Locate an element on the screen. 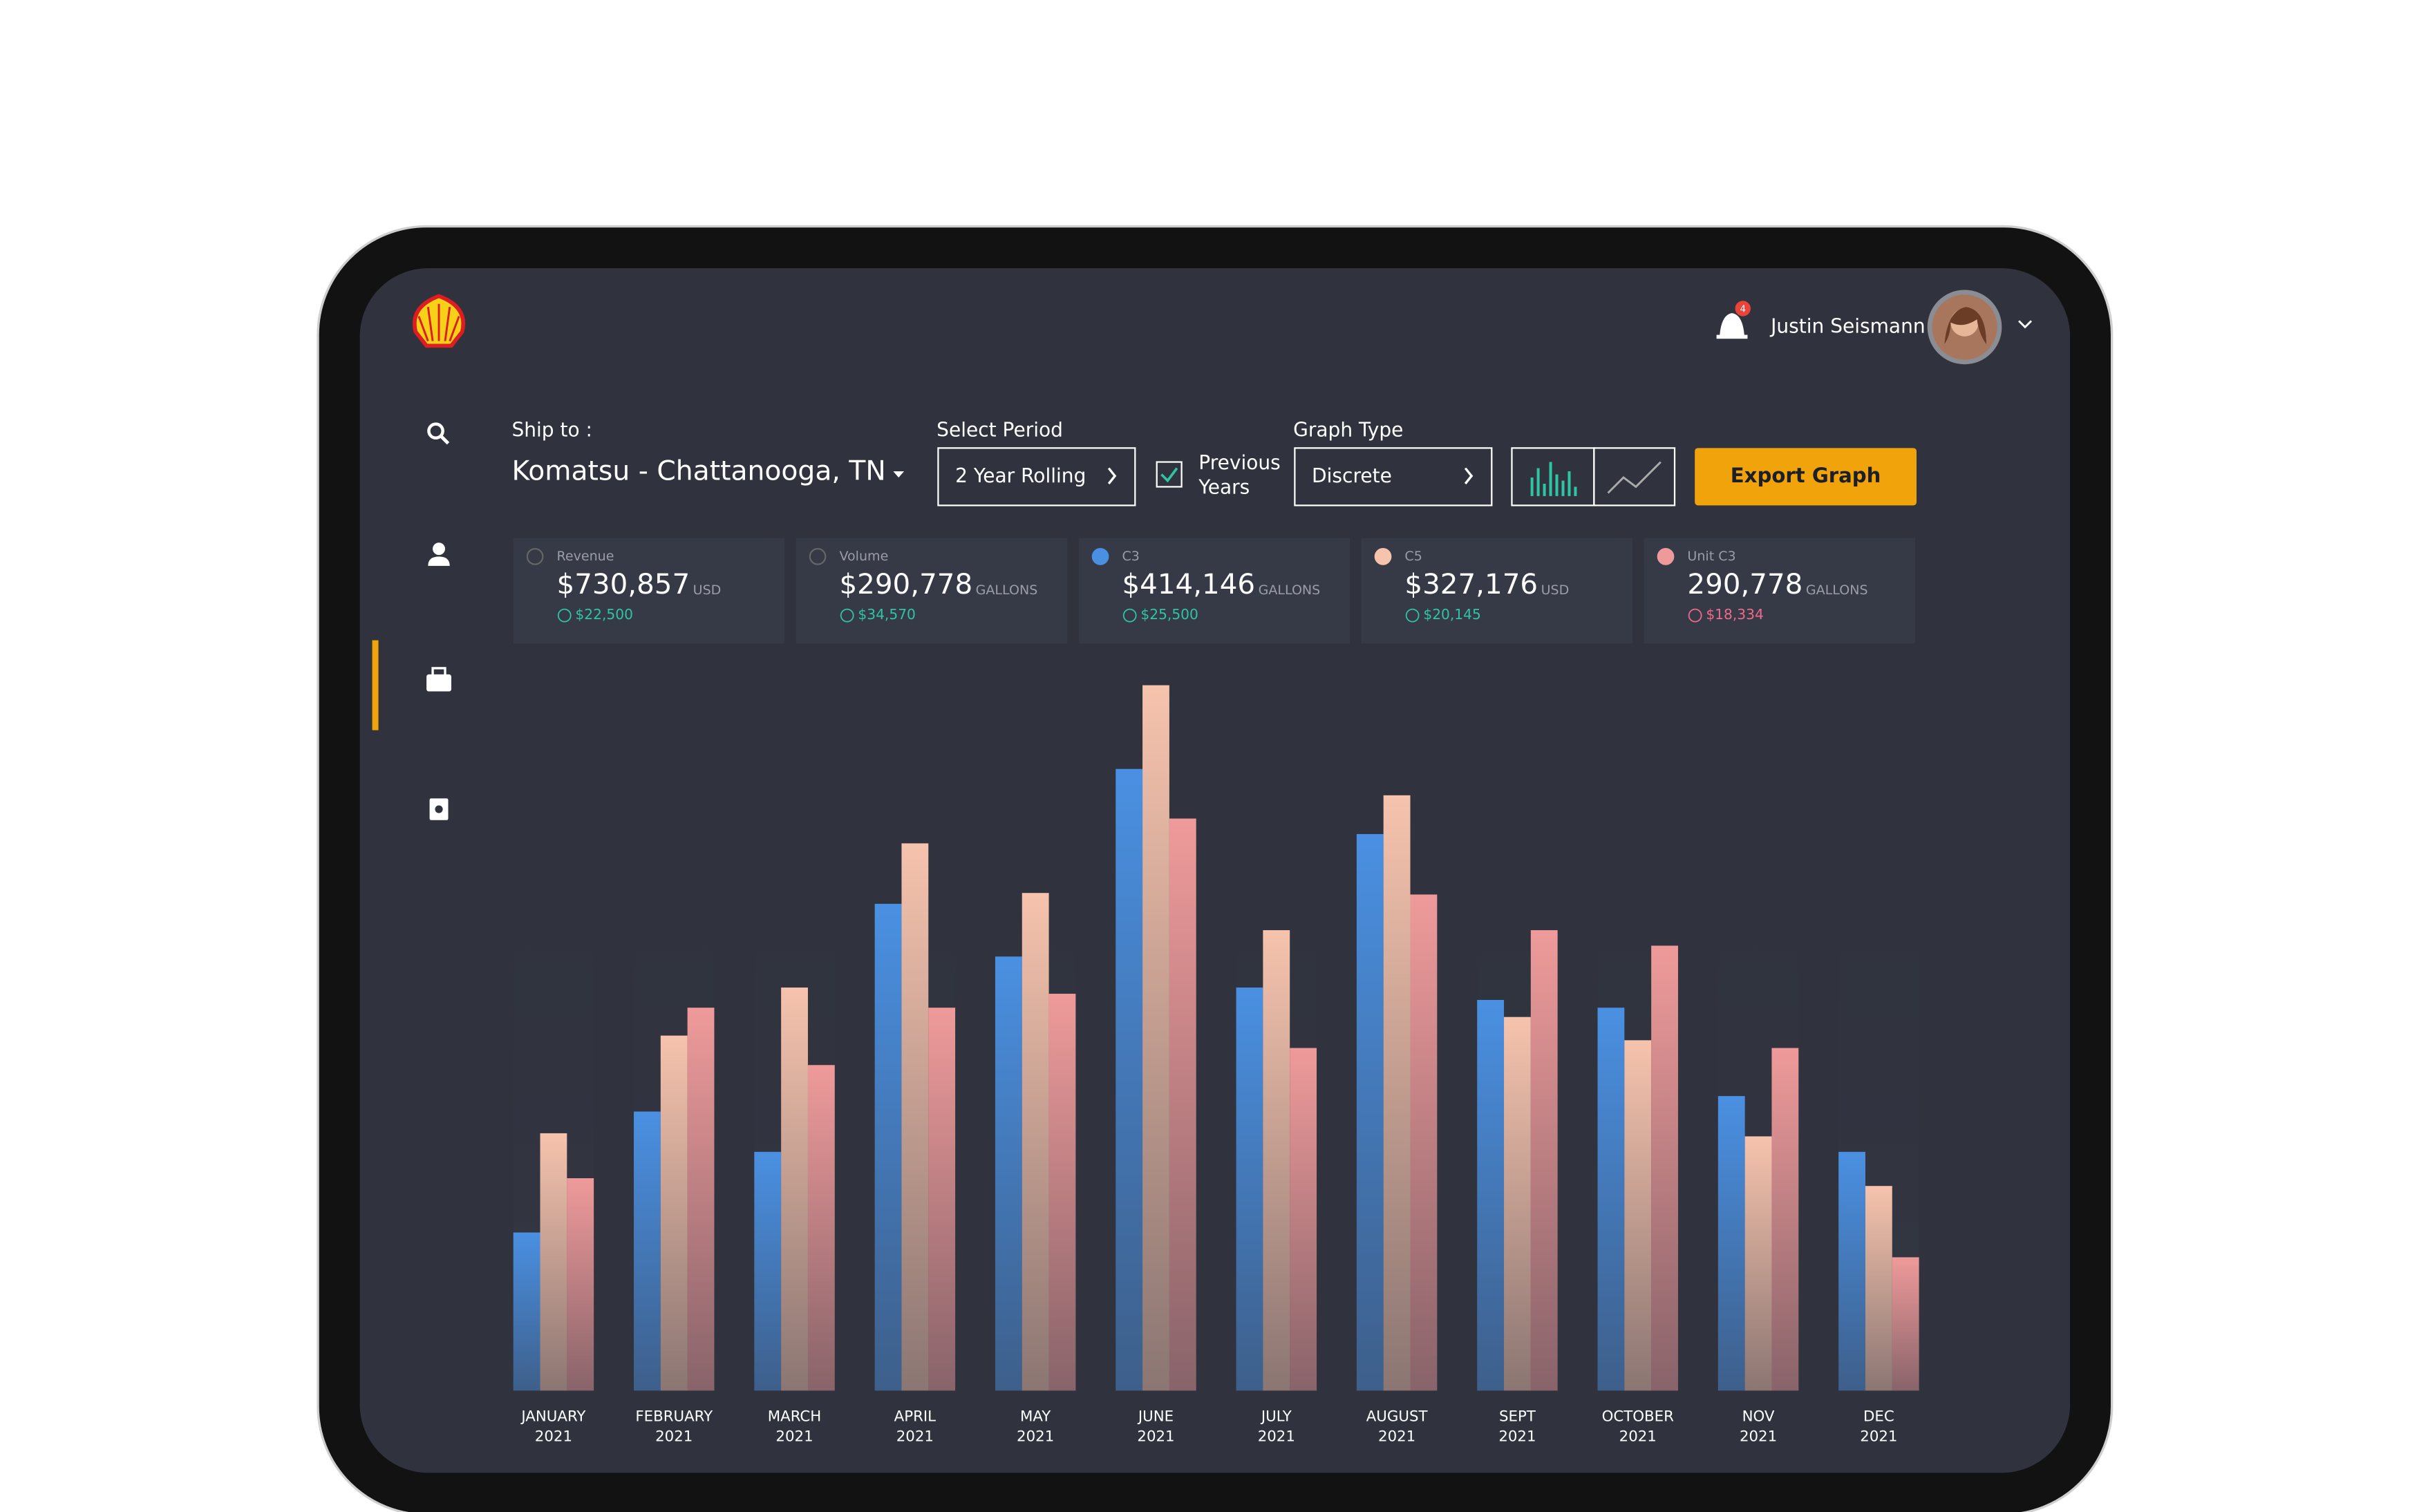 The height and width of the screenshot is (1512, 2419). report-icon is located at coordinates (439, 809).